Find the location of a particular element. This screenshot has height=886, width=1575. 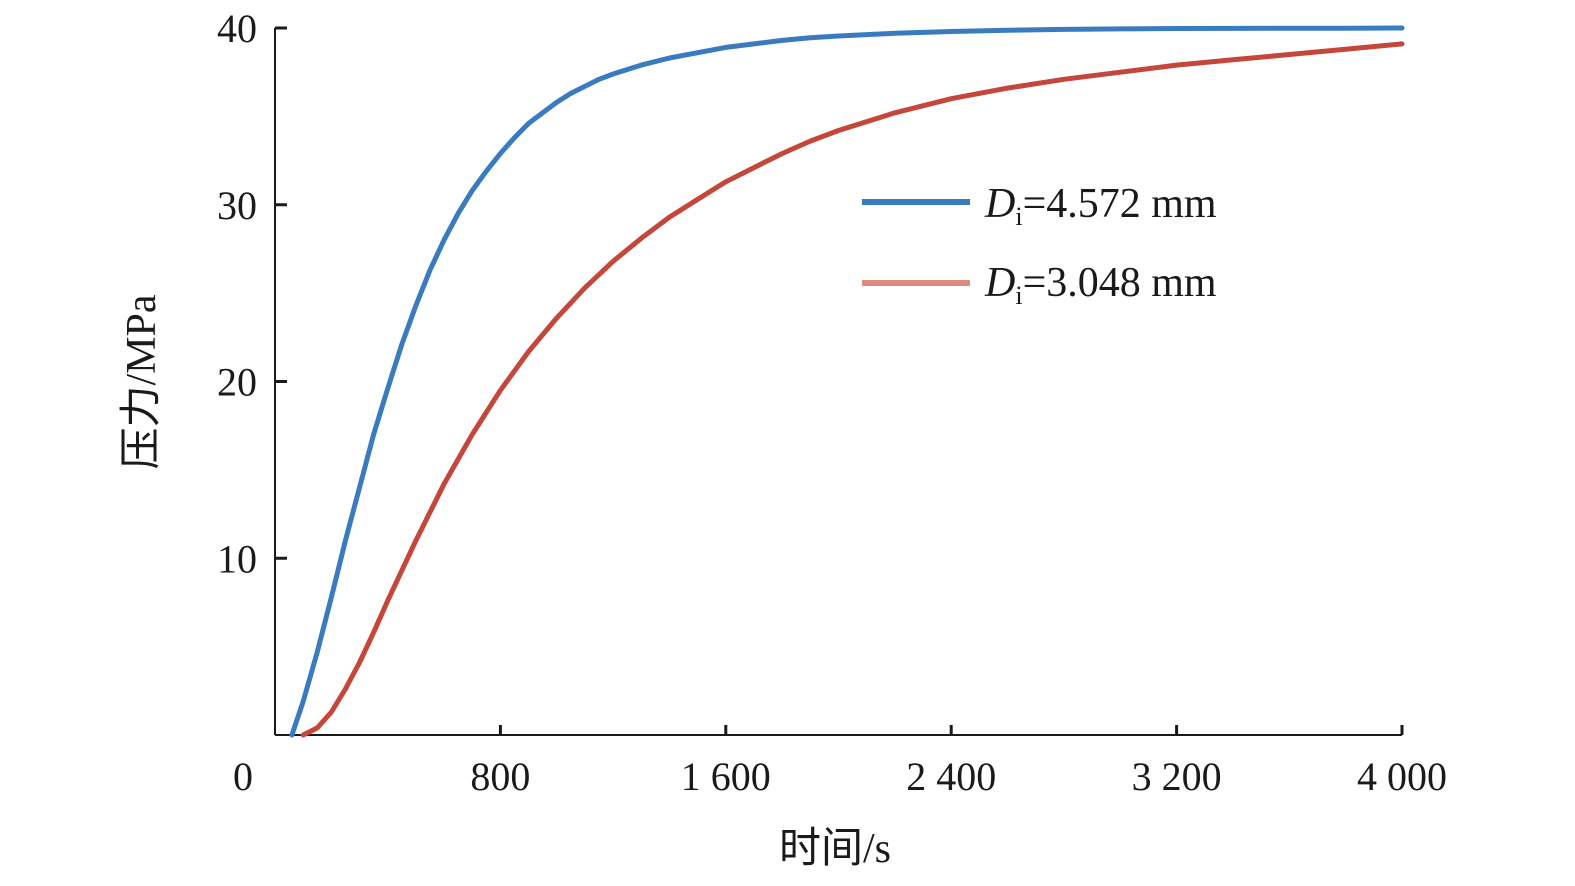

x-tick-label: 2 400 is located at coordinates (951, 776).